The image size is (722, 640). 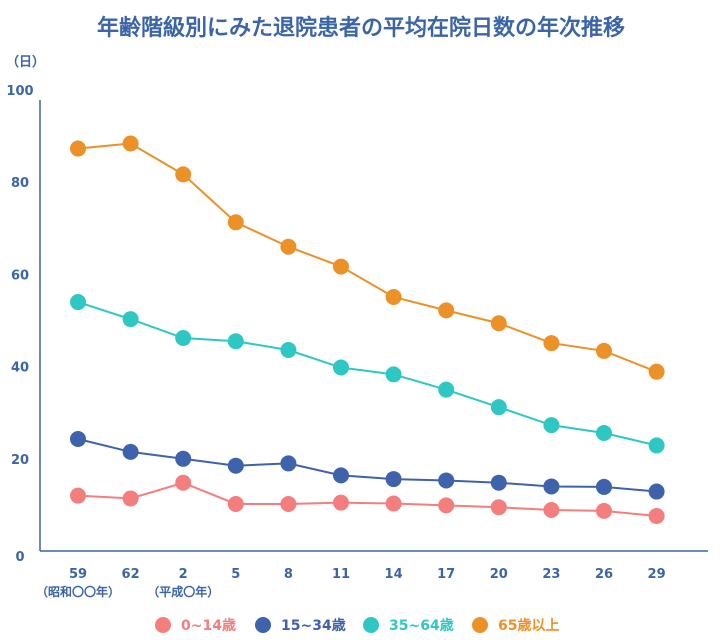 I want to click on x-tick-label: 26, so click(x=604, y=574).